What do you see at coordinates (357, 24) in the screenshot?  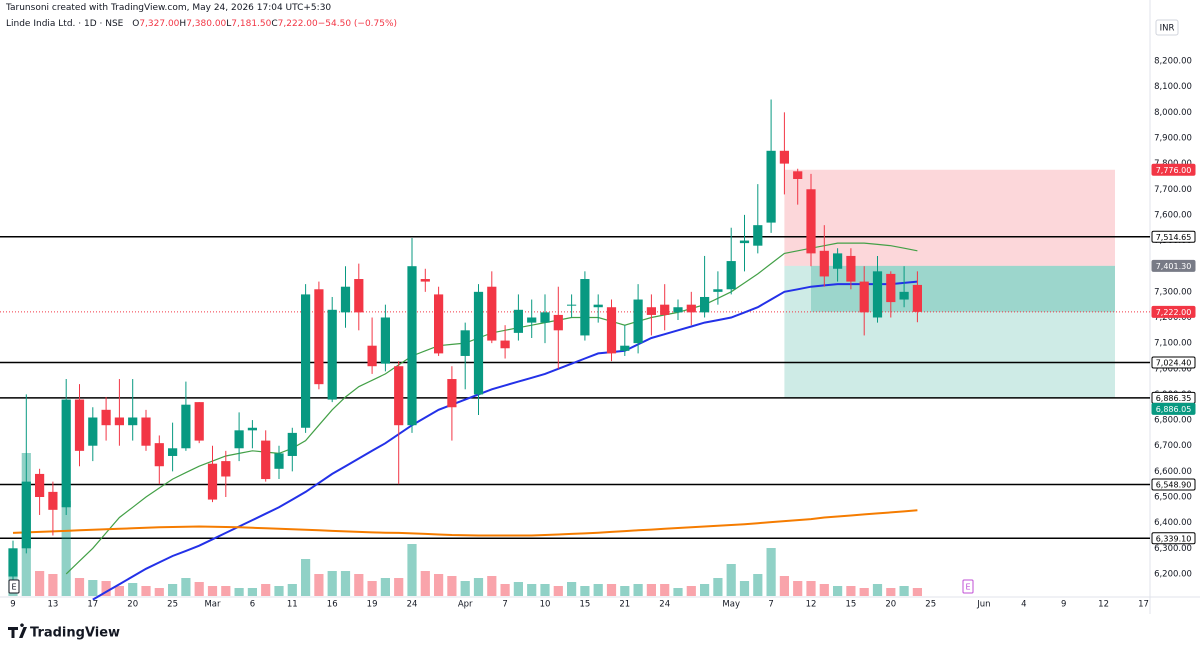 I see `change: −54.50 (−0.75%)` at bounding box center [357, 24].